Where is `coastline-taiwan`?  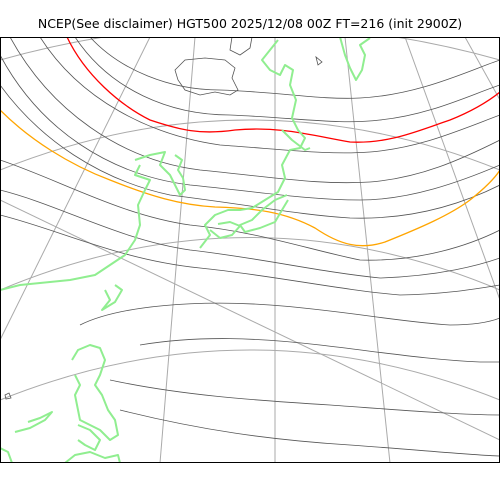
coastline-taiwan is located at coordinates (112, 297).